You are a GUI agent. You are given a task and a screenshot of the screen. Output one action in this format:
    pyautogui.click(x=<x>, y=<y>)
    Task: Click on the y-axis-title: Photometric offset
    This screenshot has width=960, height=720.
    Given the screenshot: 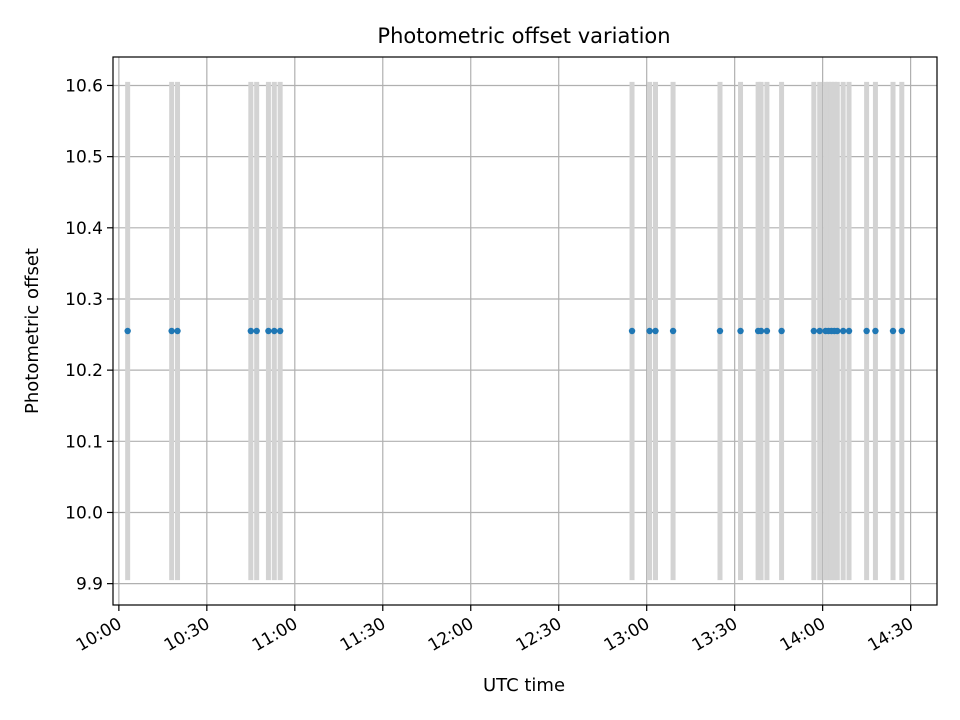 What is the action you would take?
    pyautogui.click(x=32, y=331)
    